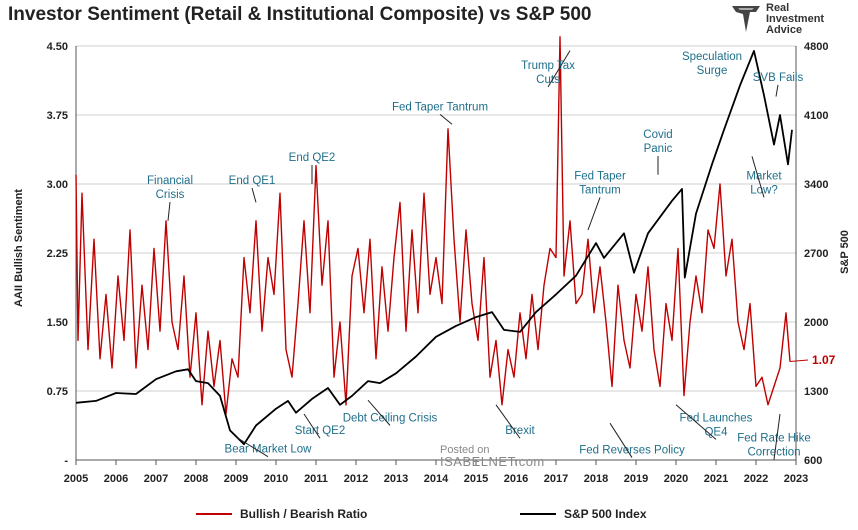 The height and width of the screenshot is (530, 858). What do you see at coordinates (756, 479) in the screenshot?
I see `x-tick-label: 2022` at bounding box center [756, 479].